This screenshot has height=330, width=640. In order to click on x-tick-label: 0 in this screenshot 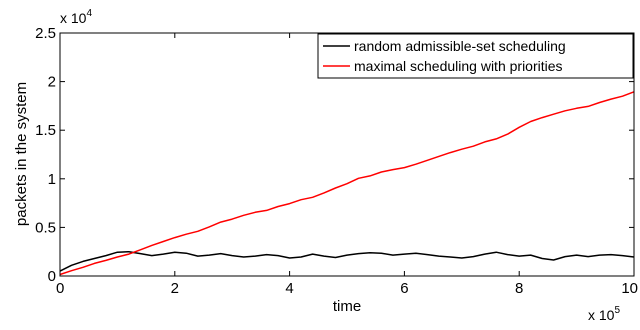, I will do `click(60, 288)`.